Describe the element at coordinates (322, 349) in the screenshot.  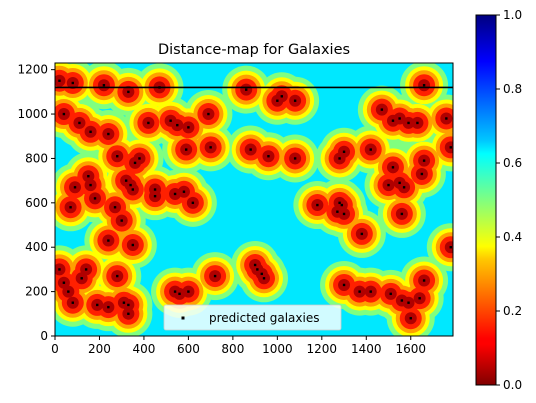
I see `x-tick-label-6: 1200` at that location.